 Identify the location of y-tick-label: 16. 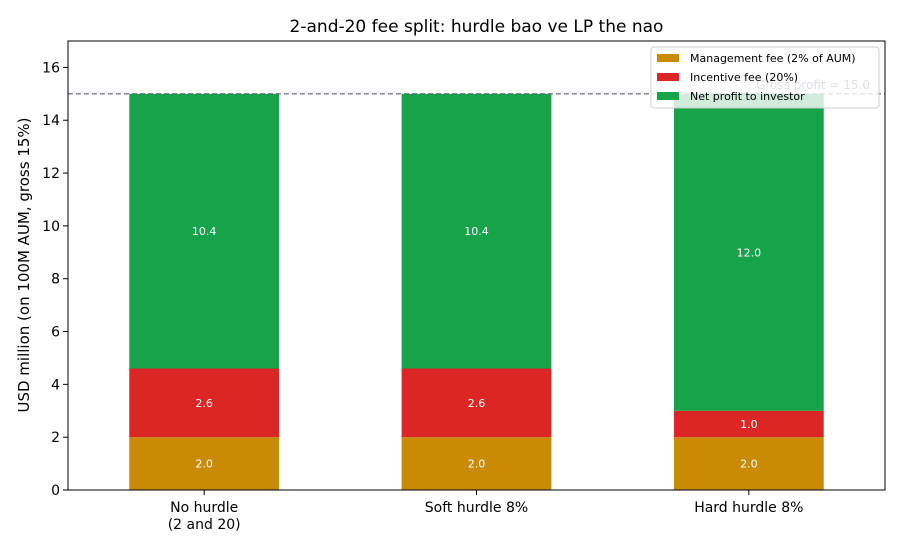
(51, 68).